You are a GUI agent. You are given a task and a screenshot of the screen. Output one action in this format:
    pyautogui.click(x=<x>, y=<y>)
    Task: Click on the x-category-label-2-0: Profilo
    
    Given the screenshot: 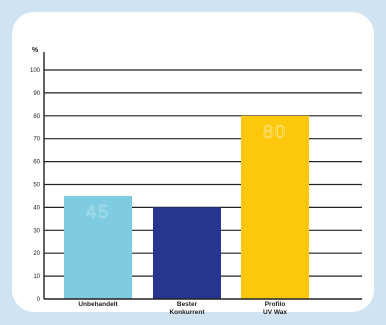 What is the action you would take?
    pyautogui.click(x=275, y=304)
    